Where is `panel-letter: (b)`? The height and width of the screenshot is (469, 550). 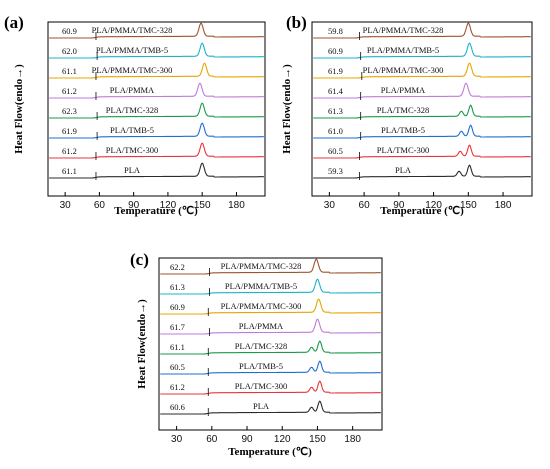
panel-letter: (b) is located at coordinates (296, 22).